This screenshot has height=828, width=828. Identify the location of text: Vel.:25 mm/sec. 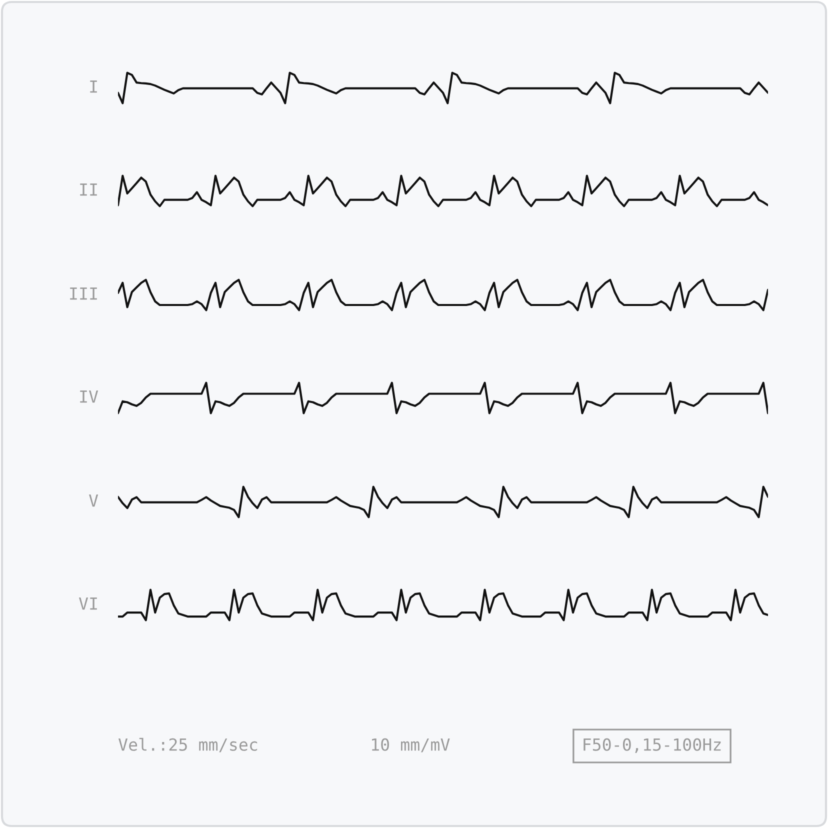
(188, 745).